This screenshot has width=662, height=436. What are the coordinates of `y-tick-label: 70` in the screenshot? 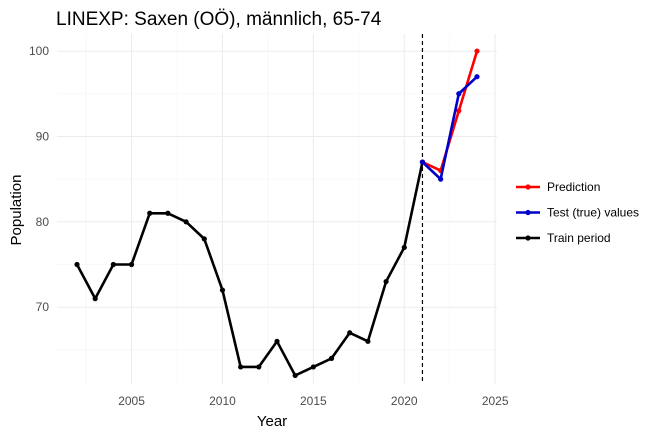 It's located at (43, 307).